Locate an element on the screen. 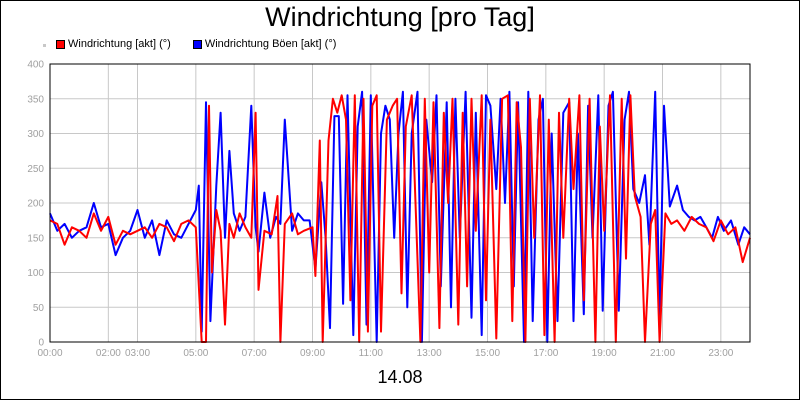 This screenshot has height=400, width=800. y-axis-ticks: 0 50 100 150 200 250 300 350 400 is located at coordinates (35, 204).